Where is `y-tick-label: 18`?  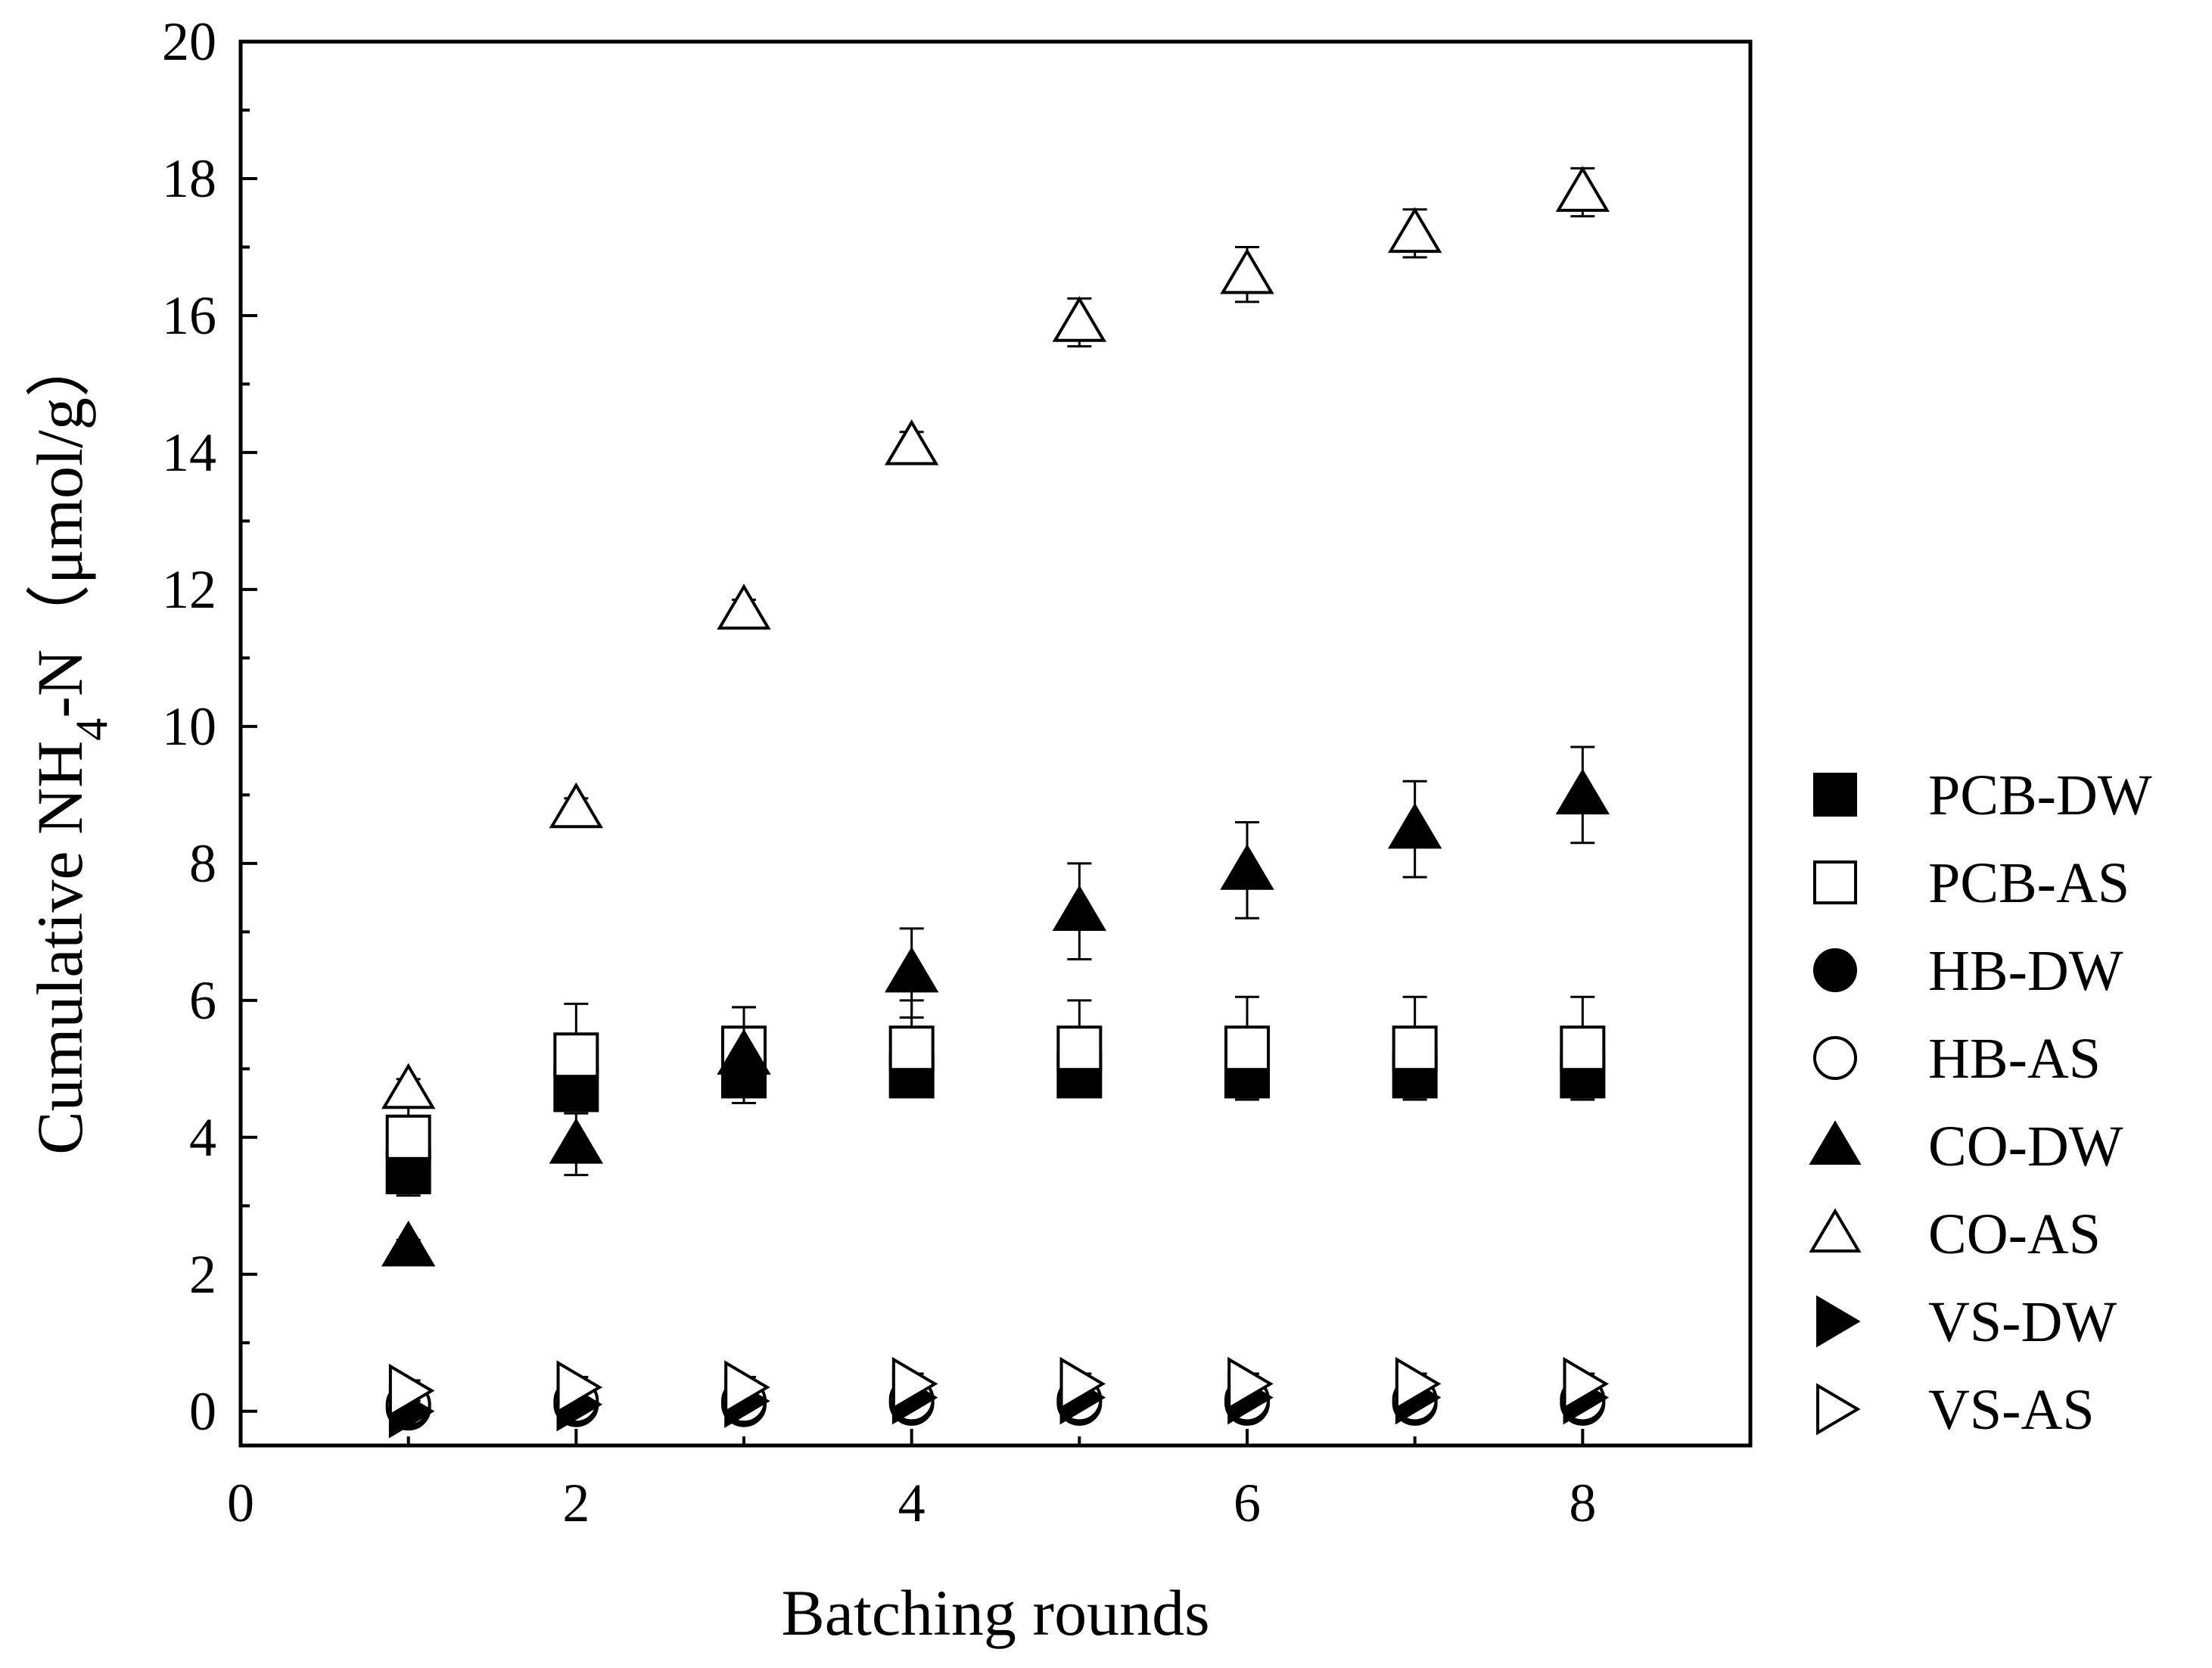
y-tick-label: 18 is located at coordinates (189, 178).